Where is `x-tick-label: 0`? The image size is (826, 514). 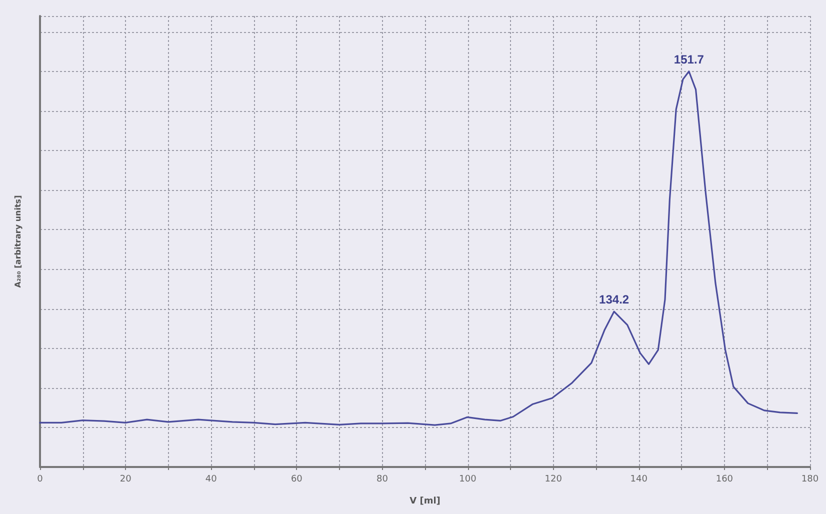
x-tick-label: 0 is located at coordinates (40, 479).